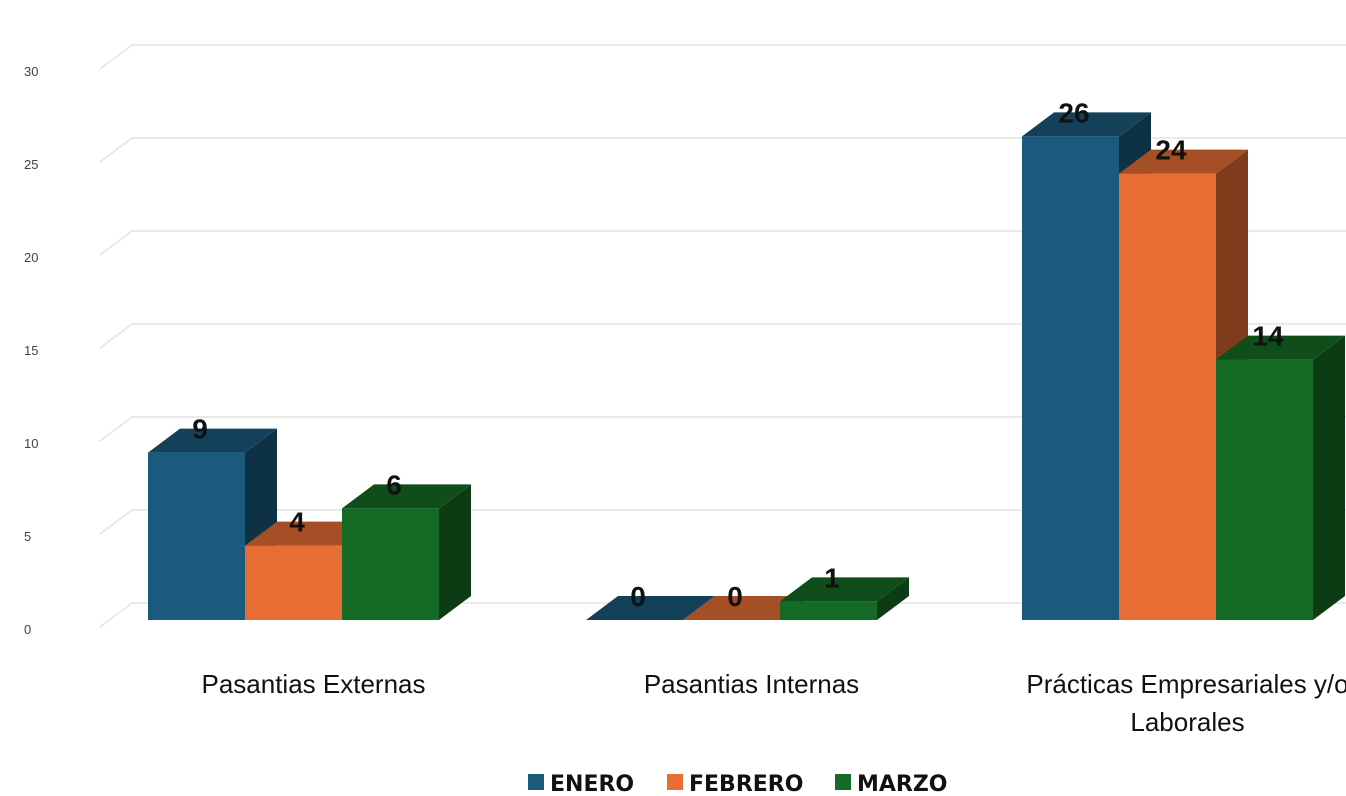 The width and height of the screenshot is (1346, 796). What do you see at coordinates (1268, 336) in the screenshot?
I see `data-label: 14` at bounding box center [1268, 336].